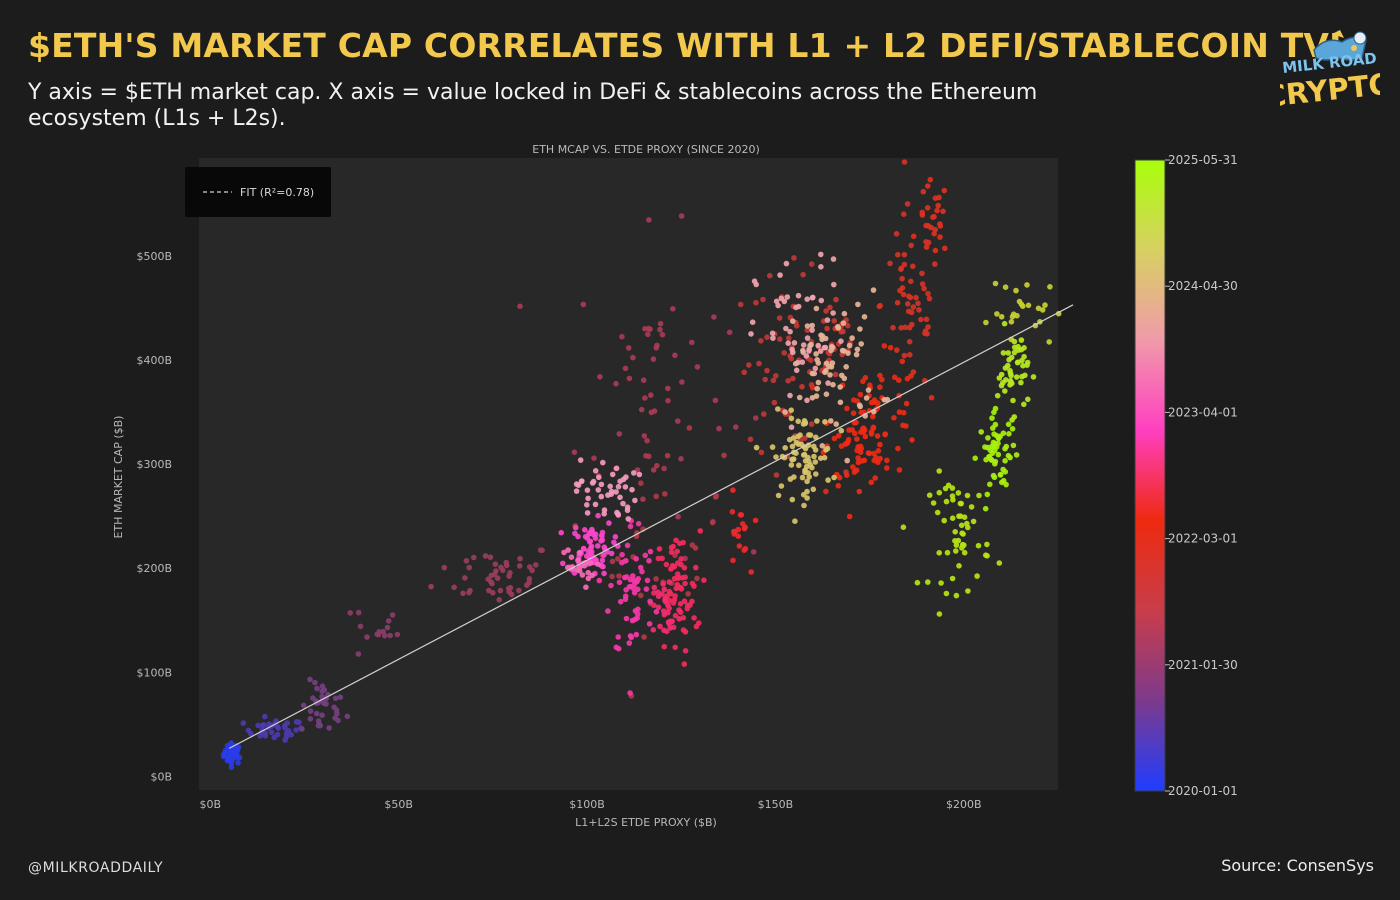 The width and height of the screenshot is (1400, 900). What do you see at coordinates (1340, 45) in the screenshot?
I see `rider-mascot-icon` at bounding box center [1340, 45].